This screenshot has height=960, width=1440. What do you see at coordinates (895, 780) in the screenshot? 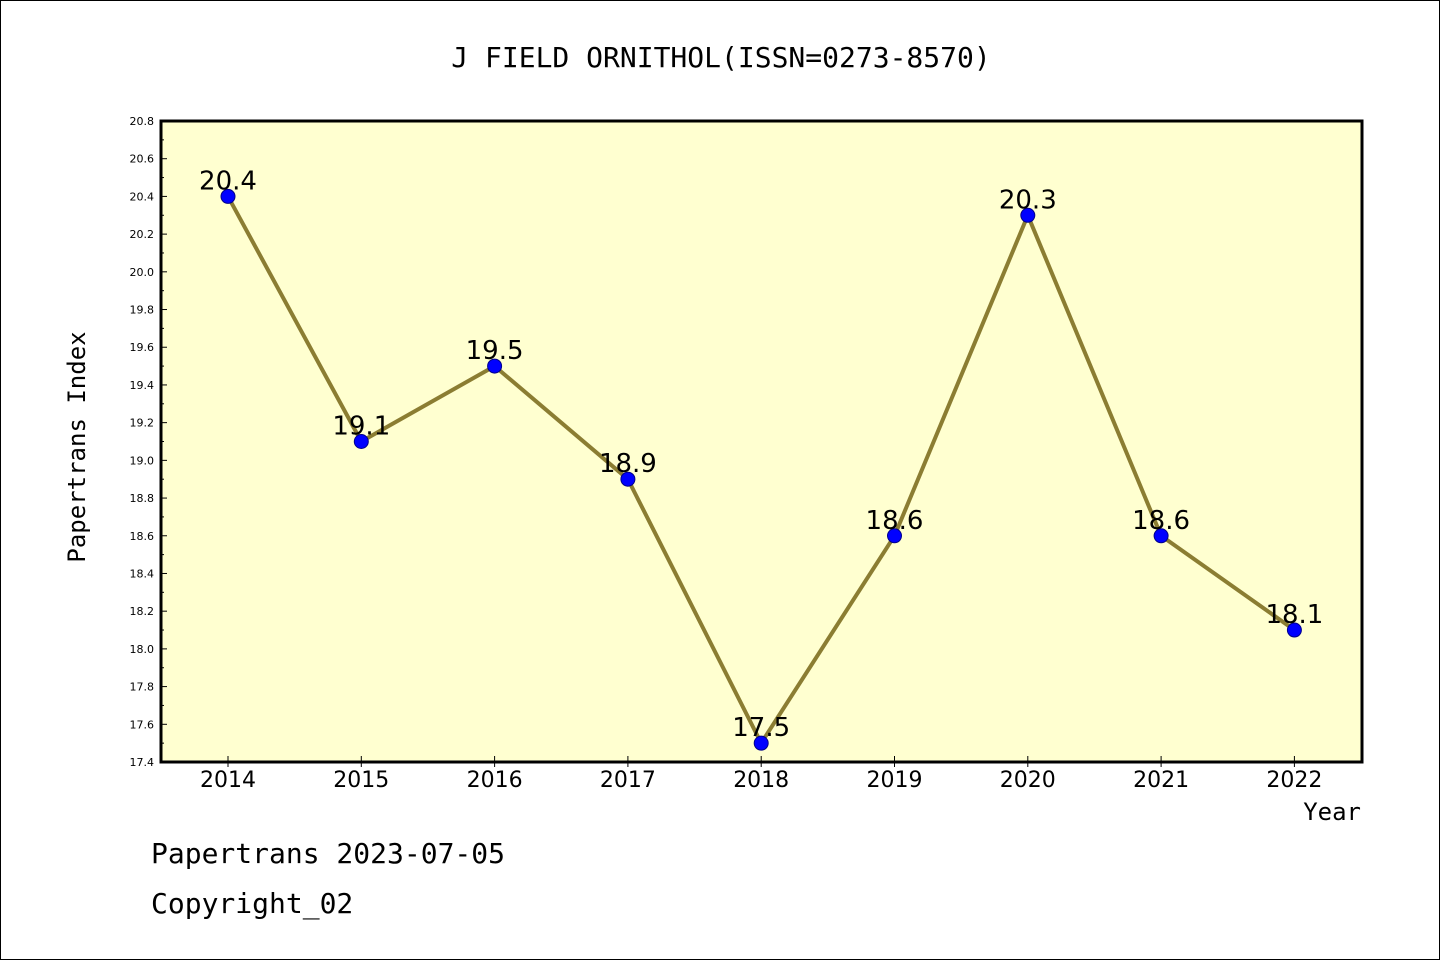
I see `x-tick-label: 2019` at bounding box center [895, 780].